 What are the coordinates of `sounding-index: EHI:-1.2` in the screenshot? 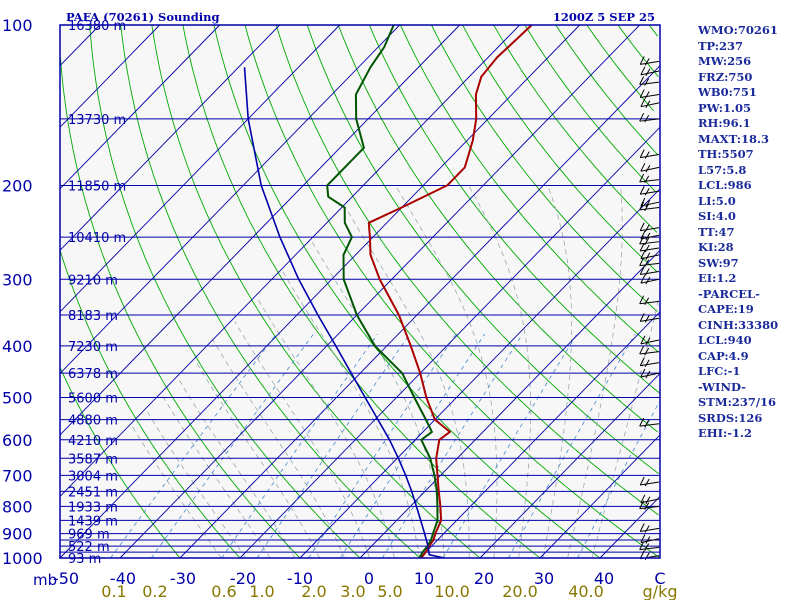 It's located at (725, 433).